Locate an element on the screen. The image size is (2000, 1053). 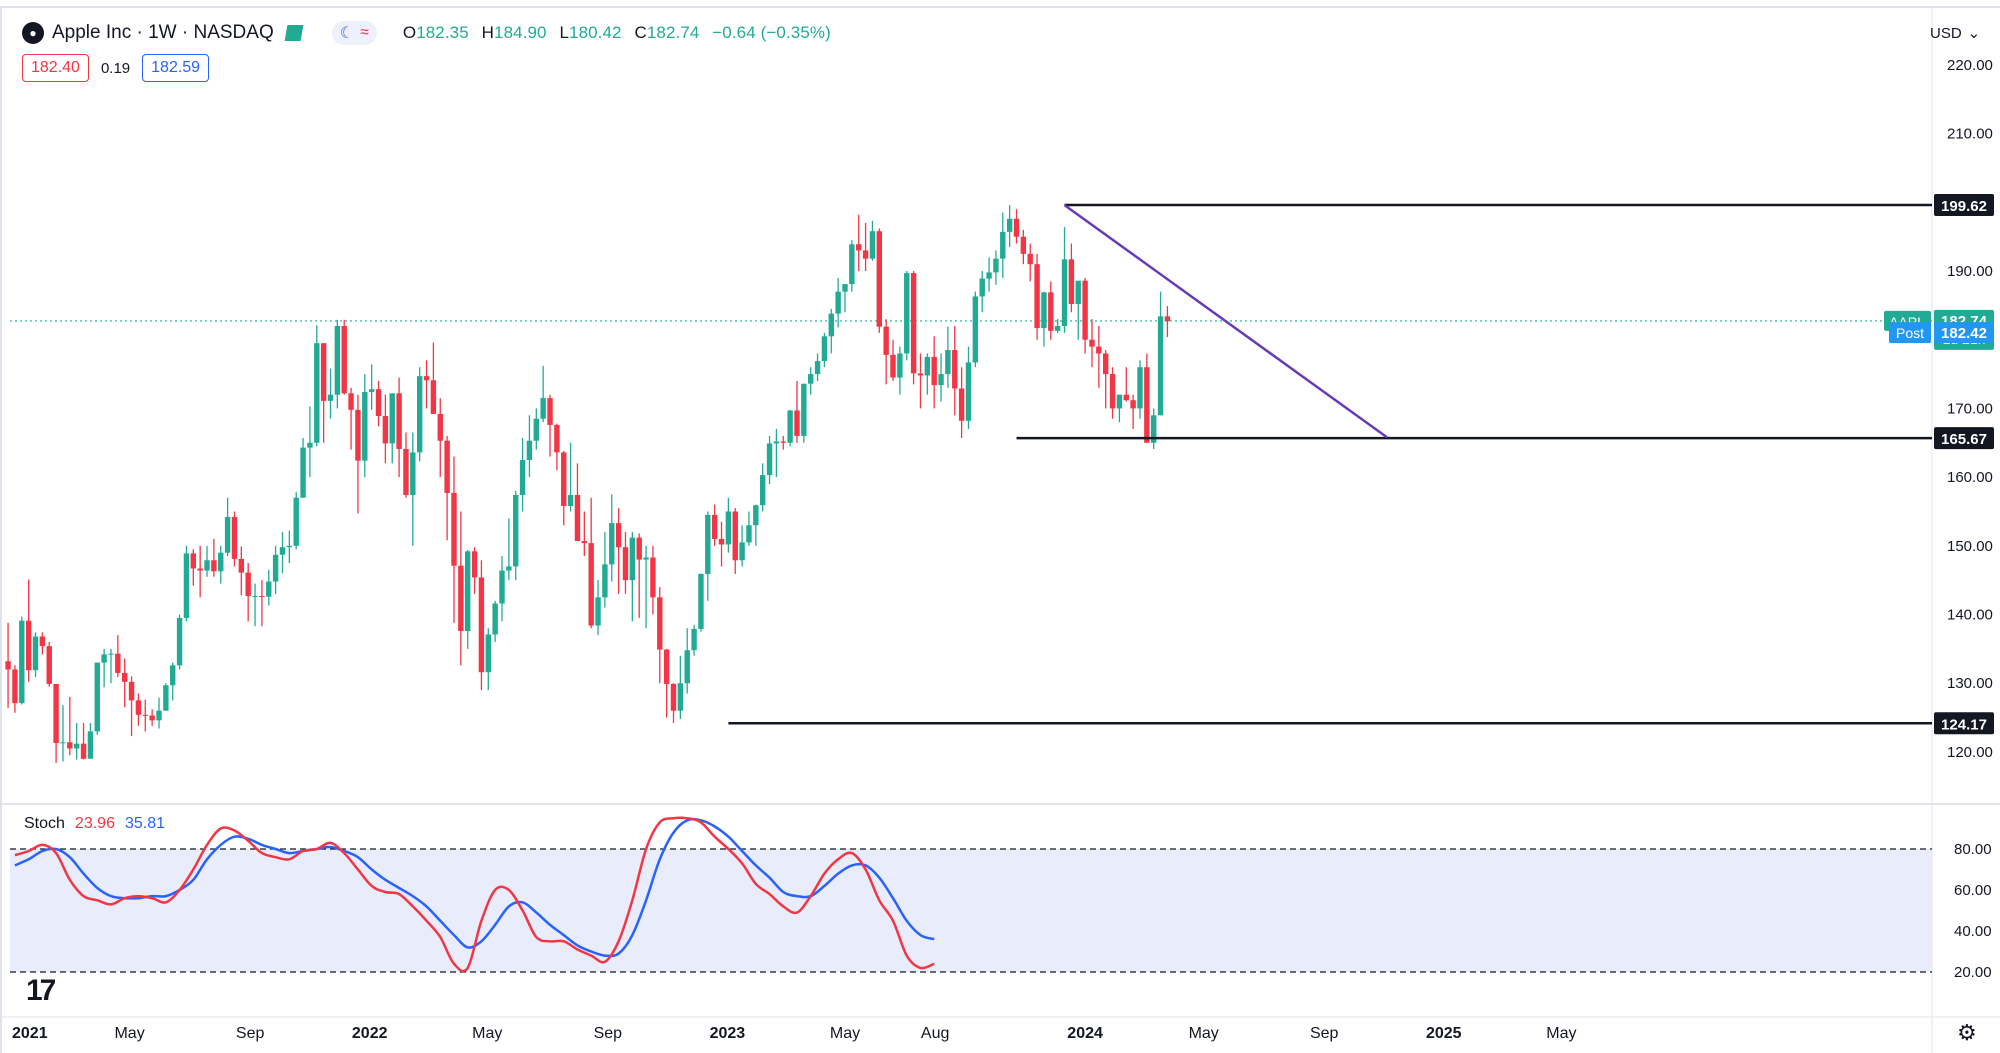
level-price-label: 124.17 is located at coordinates (1964, 724).